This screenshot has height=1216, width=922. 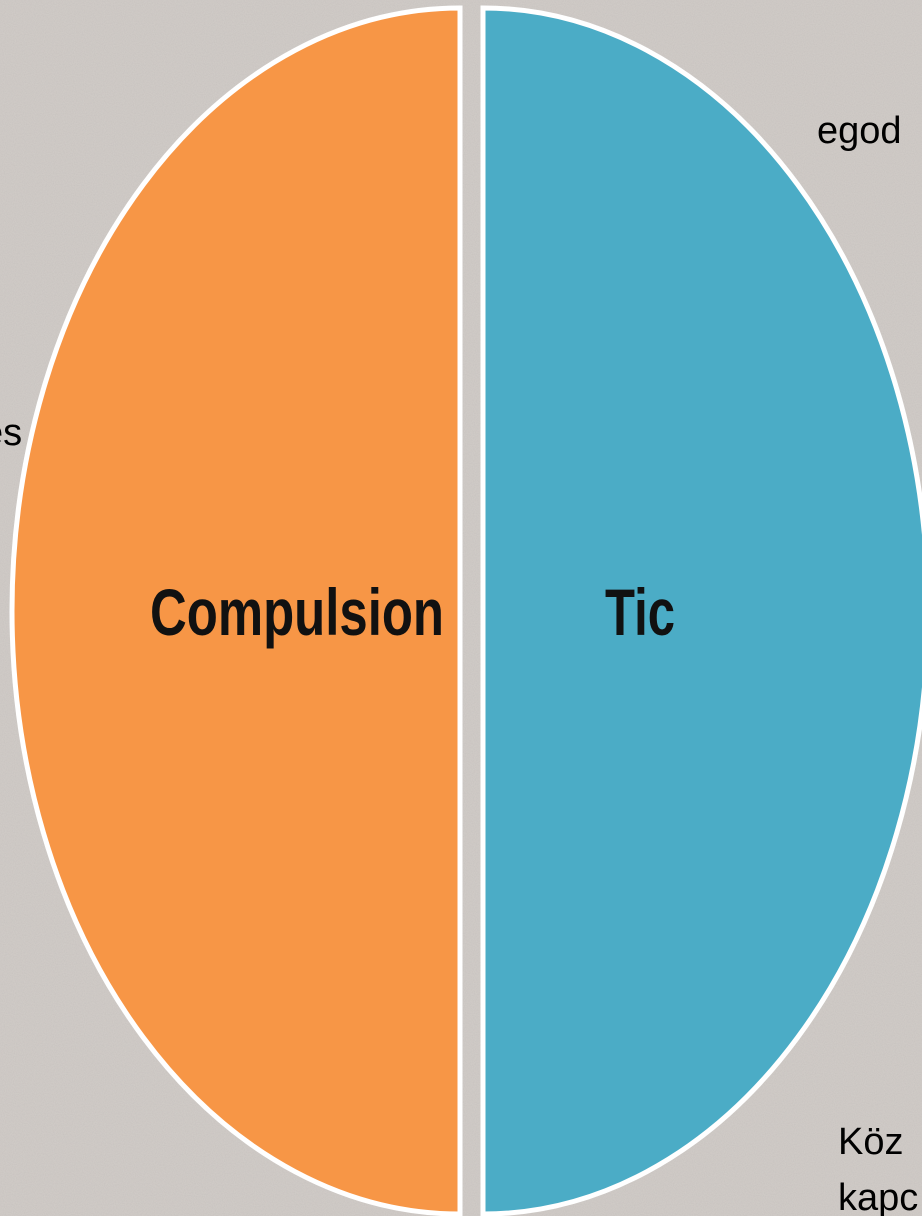 I want to click on text-fragment: kapc, so click(x=878, y=1196).